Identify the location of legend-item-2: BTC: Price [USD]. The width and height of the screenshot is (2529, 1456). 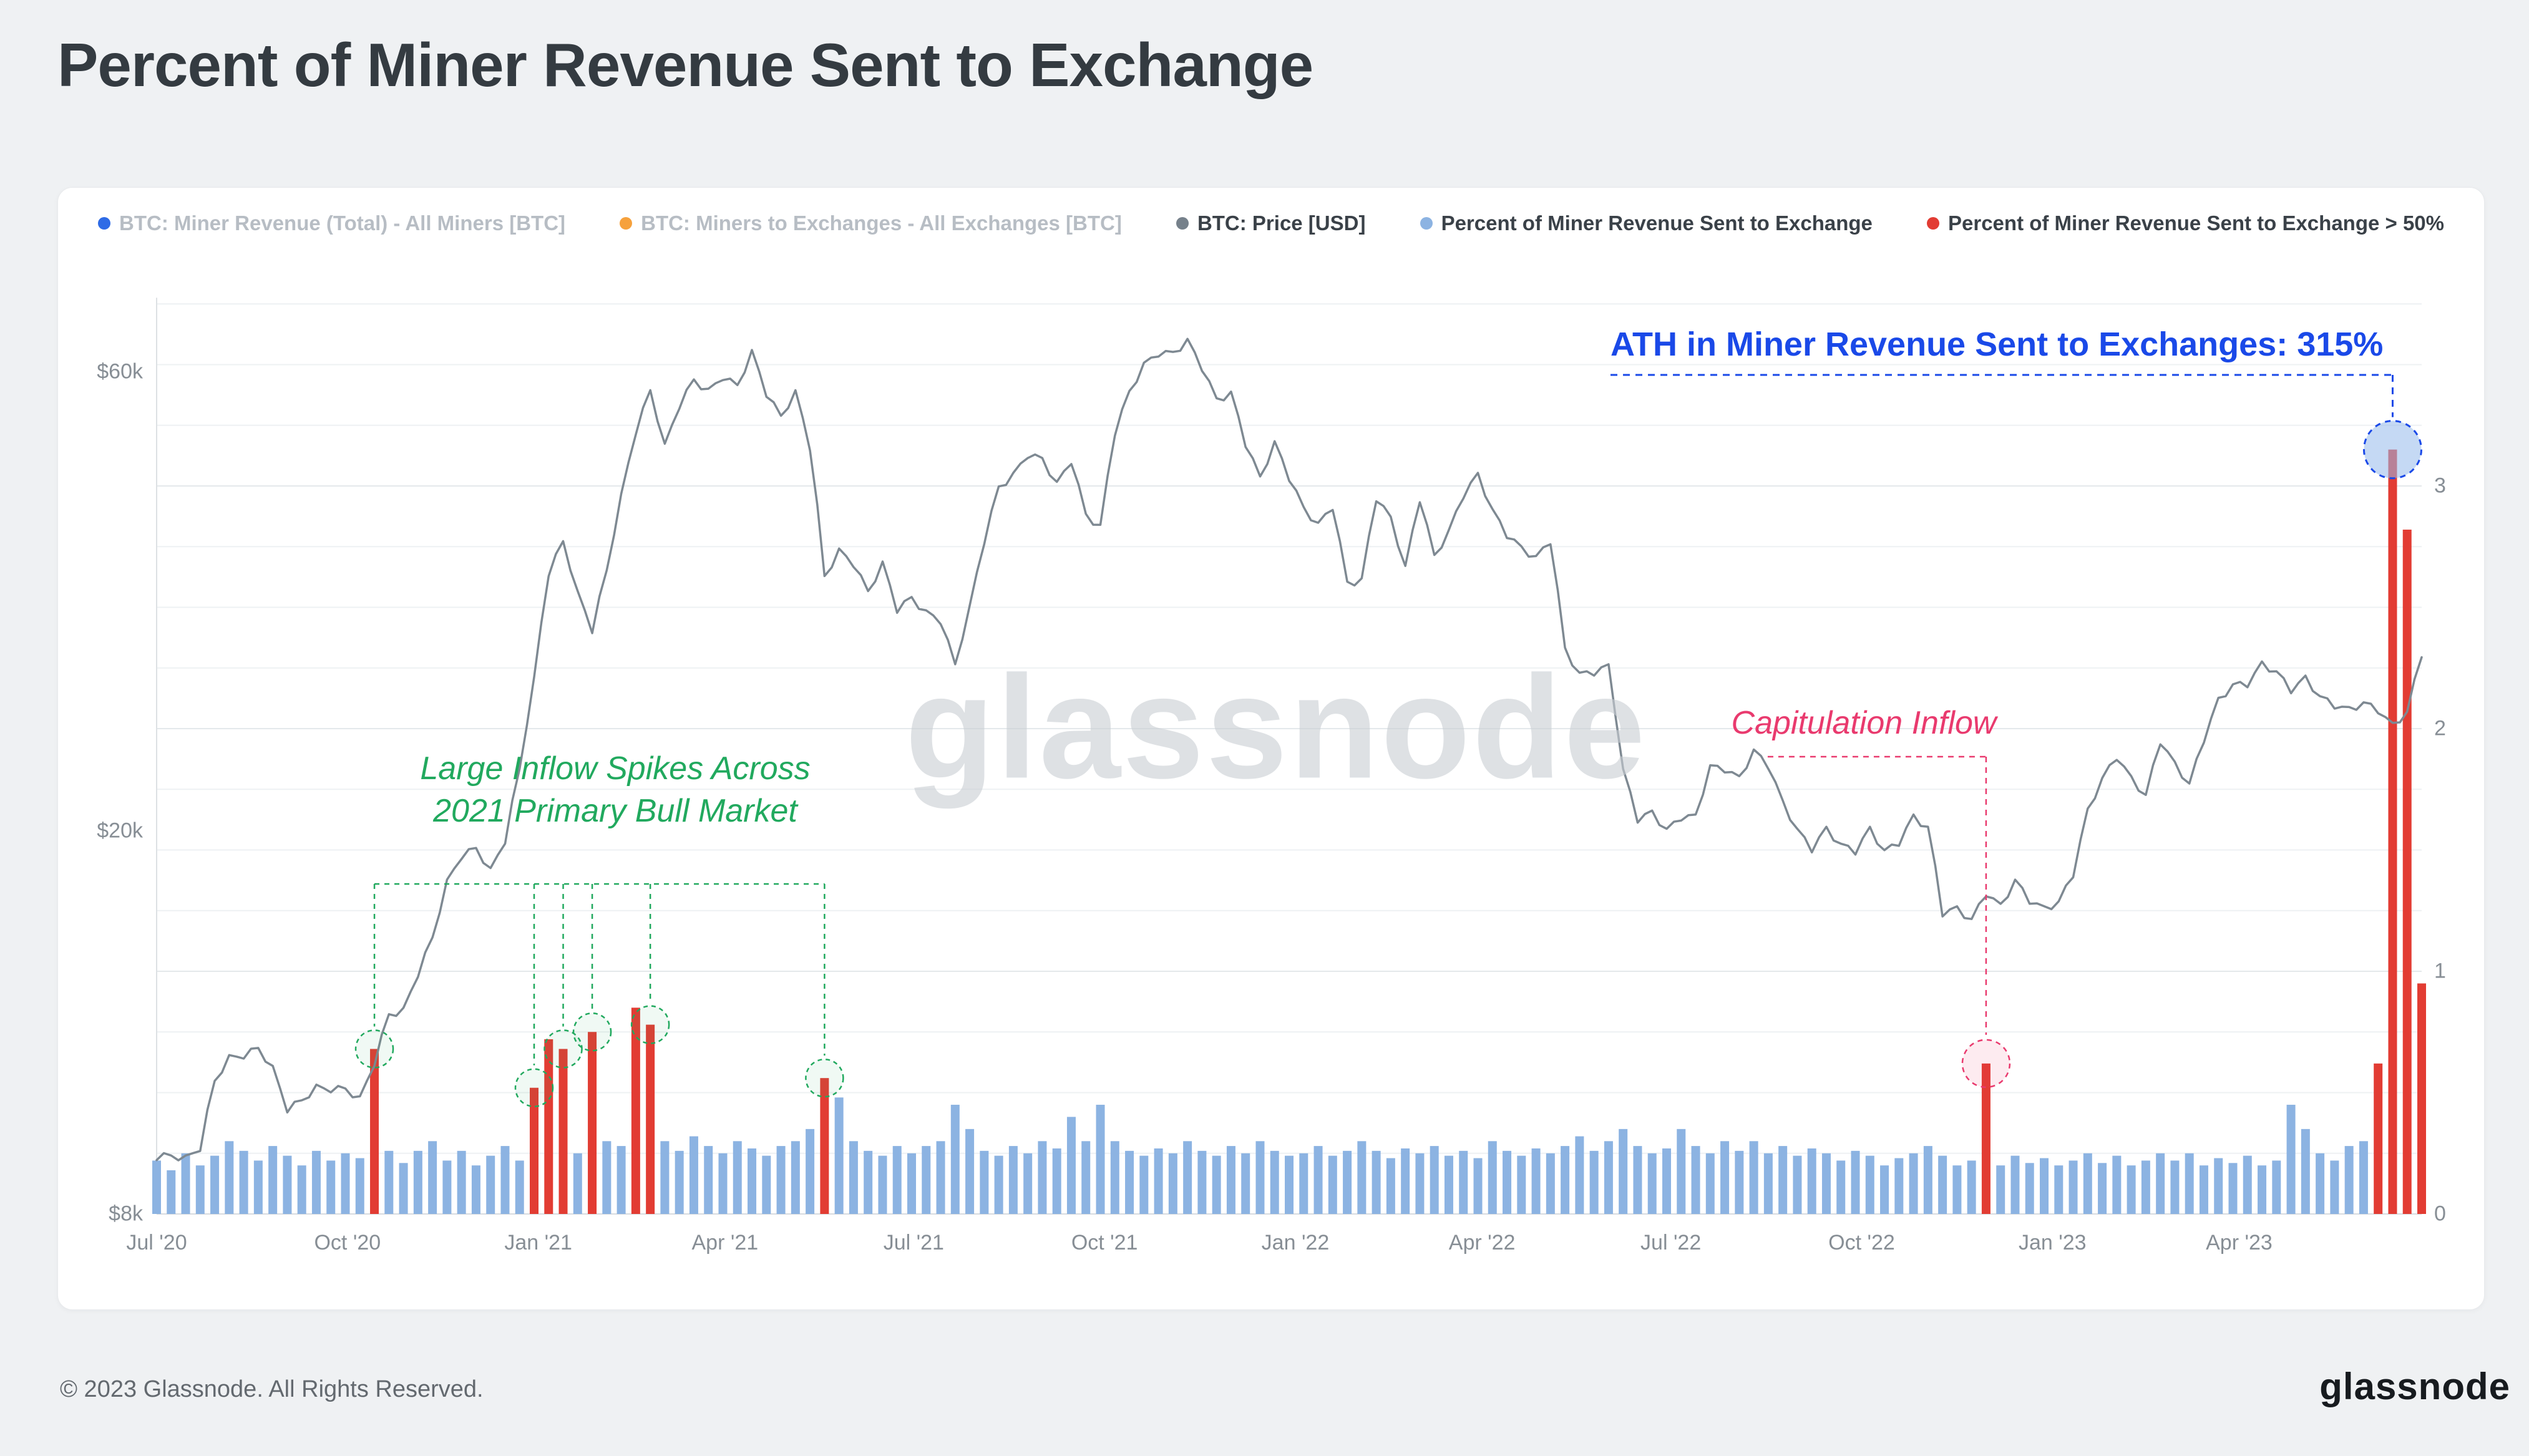
(1271, 223).